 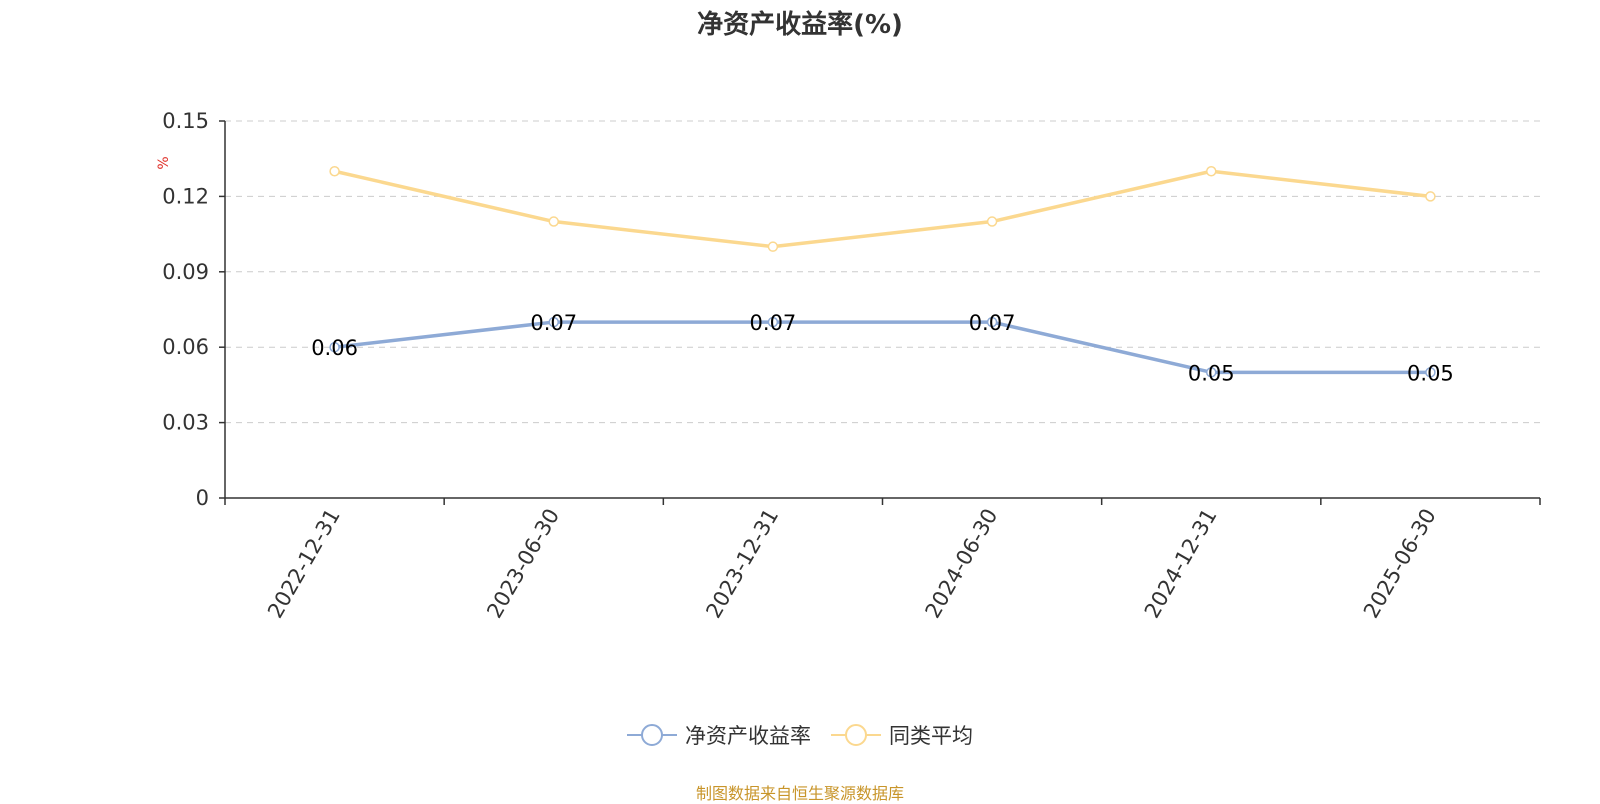 I want to click on y-tick-label-4: 0.12, so click(x=185, y=196).